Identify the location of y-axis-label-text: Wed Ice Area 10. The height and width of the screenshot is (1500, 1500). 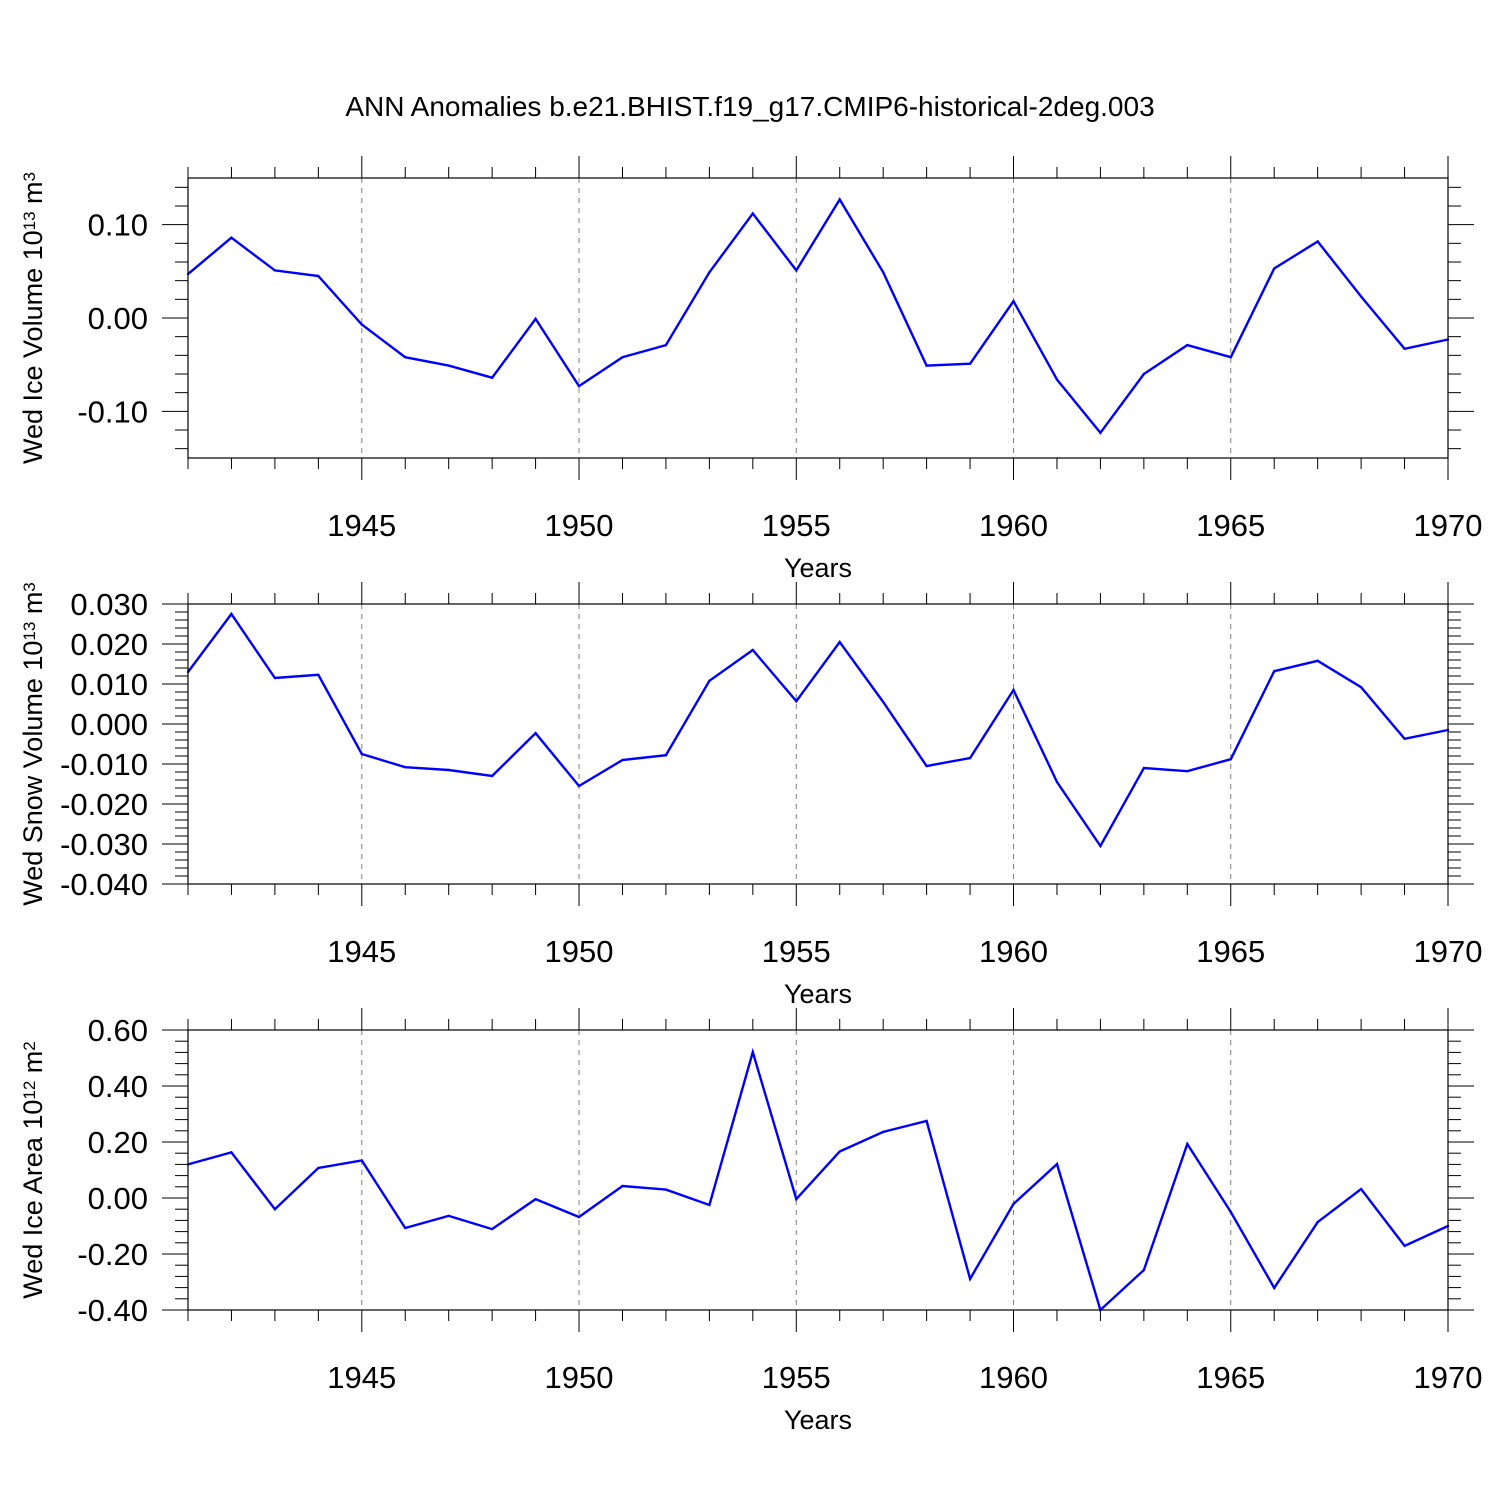
(33, 1199).